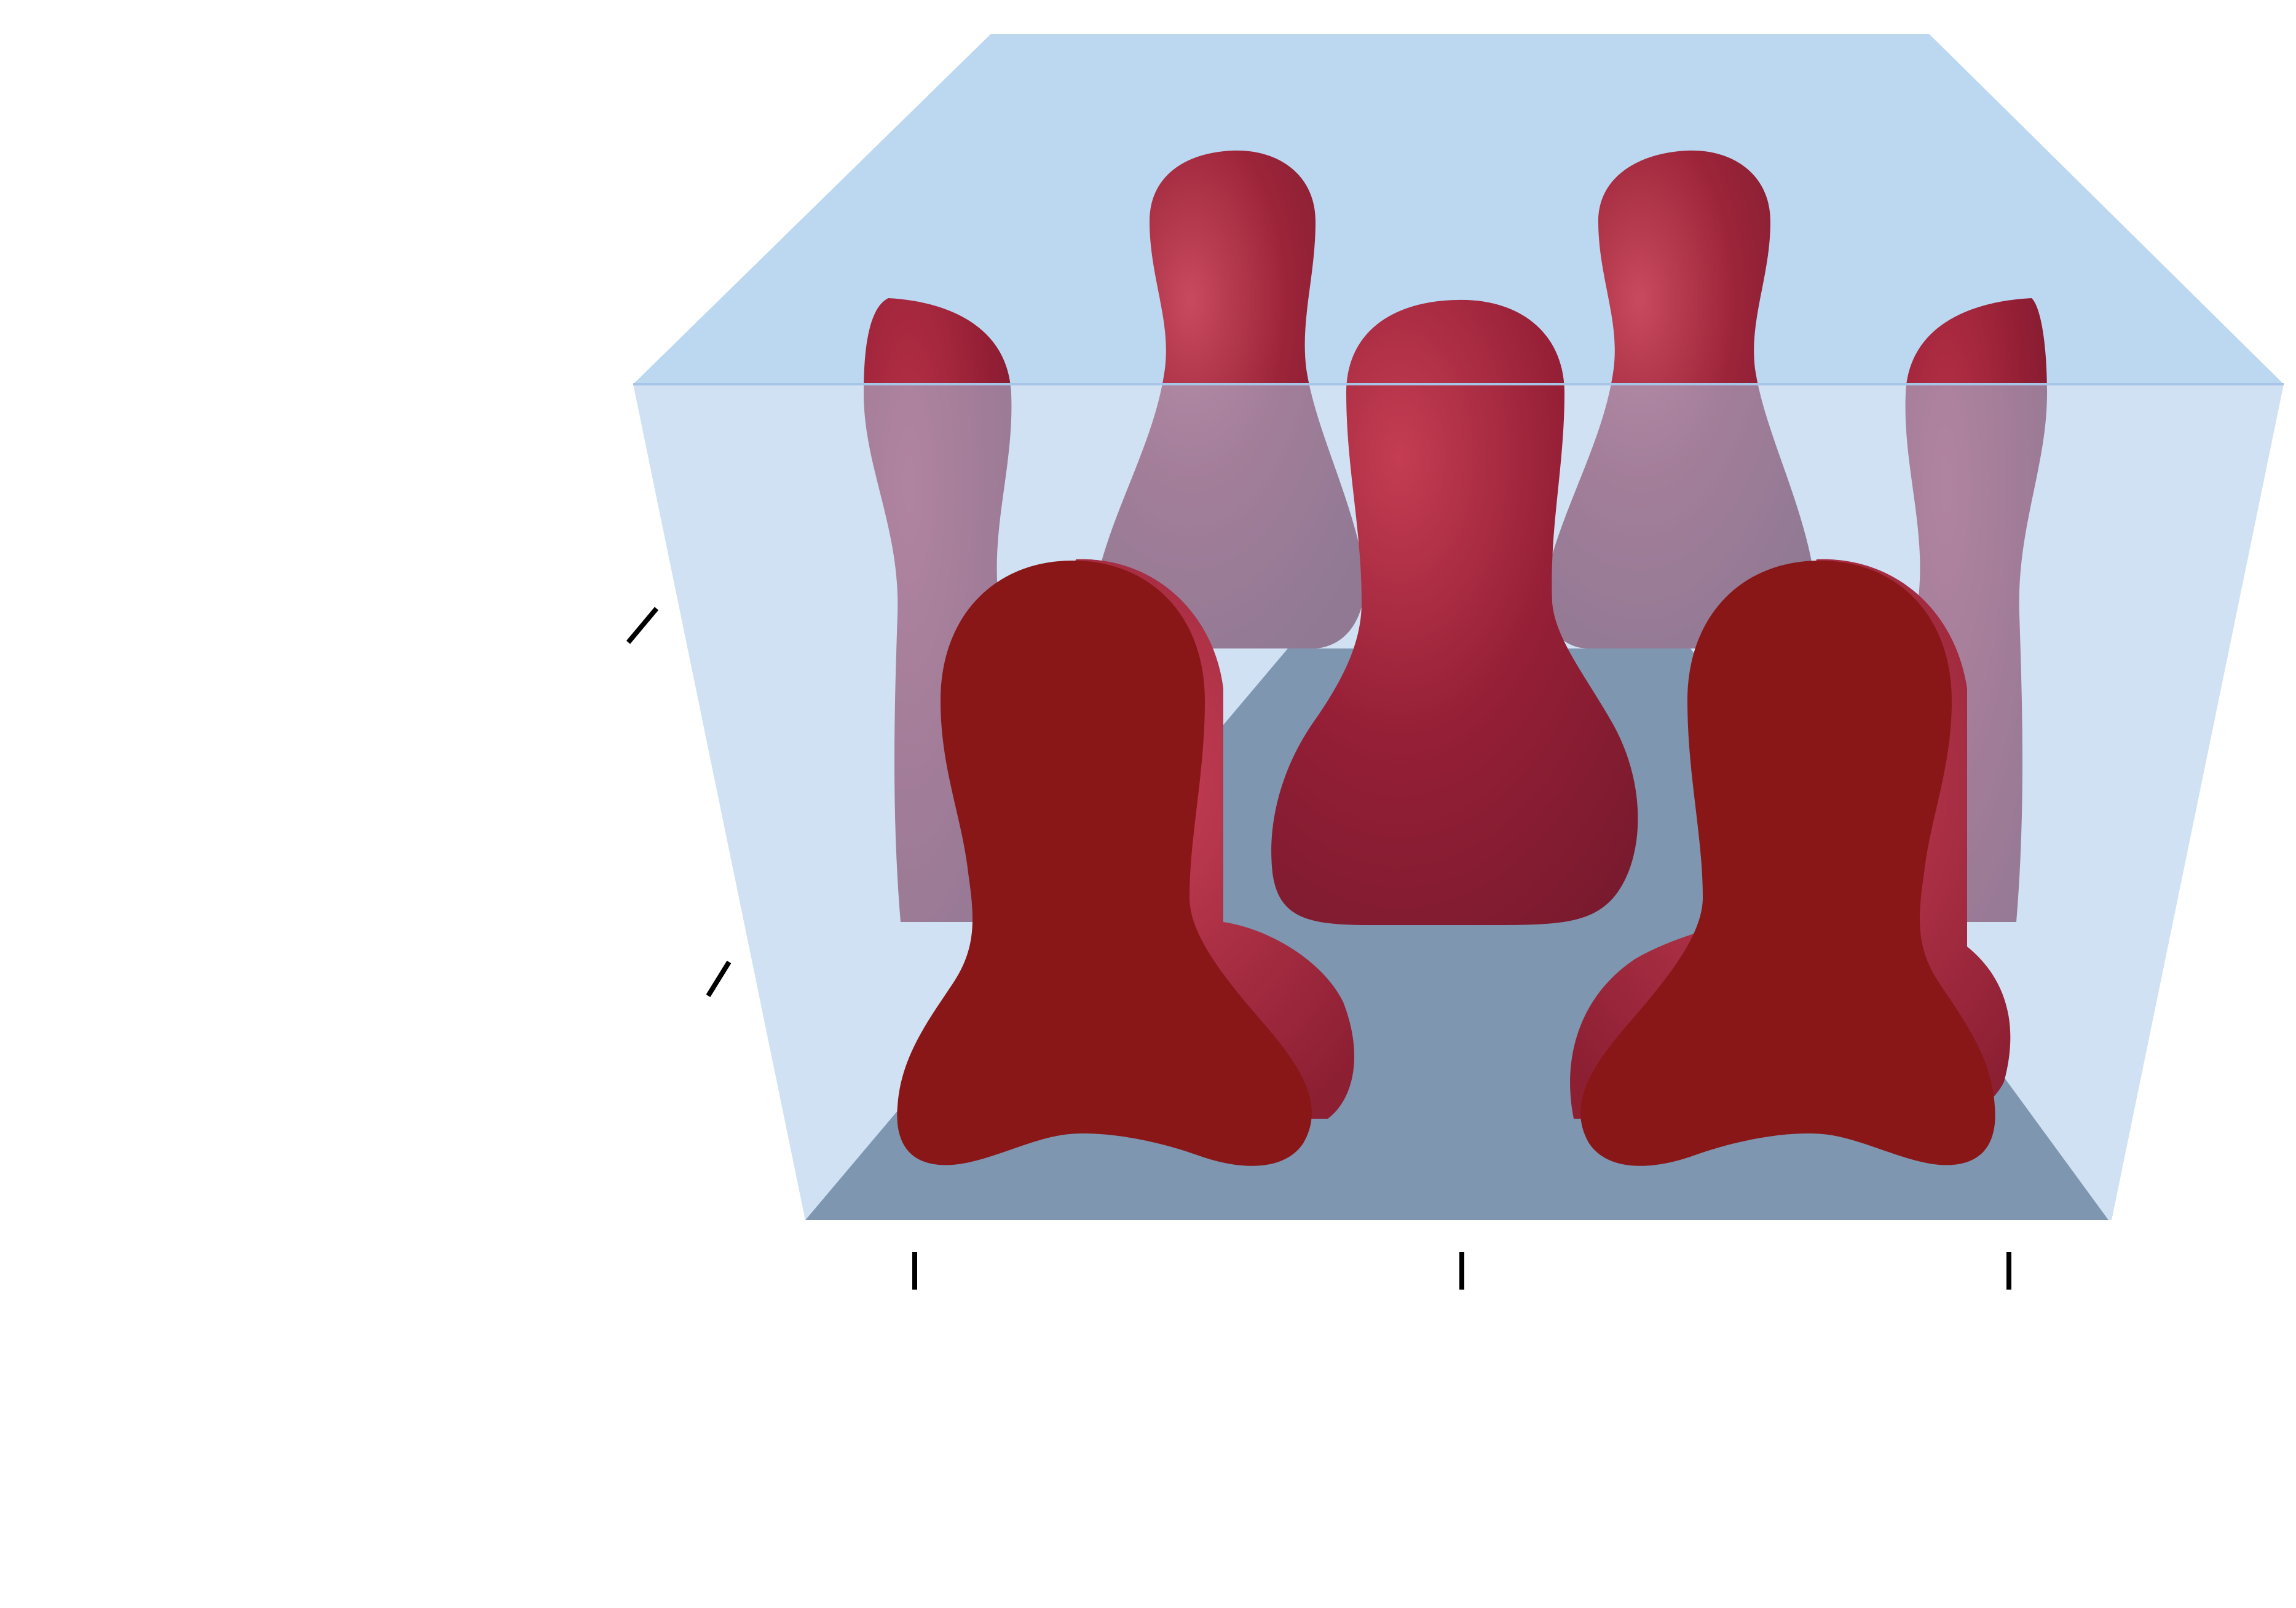 The image size is (2296, 1608). I want to click on center-bulb, so click(1455, 612).